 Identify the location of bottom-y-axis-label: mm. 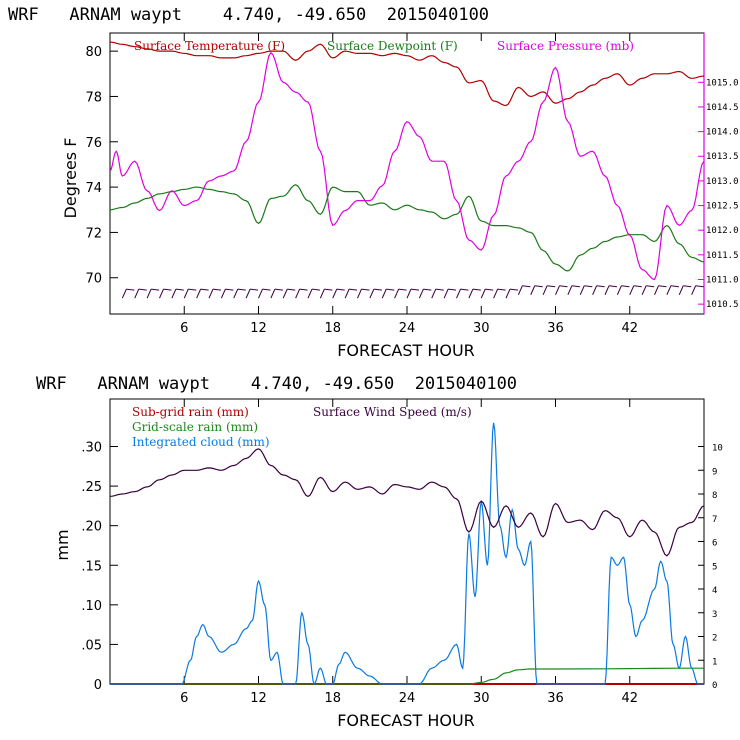
(62, 544).